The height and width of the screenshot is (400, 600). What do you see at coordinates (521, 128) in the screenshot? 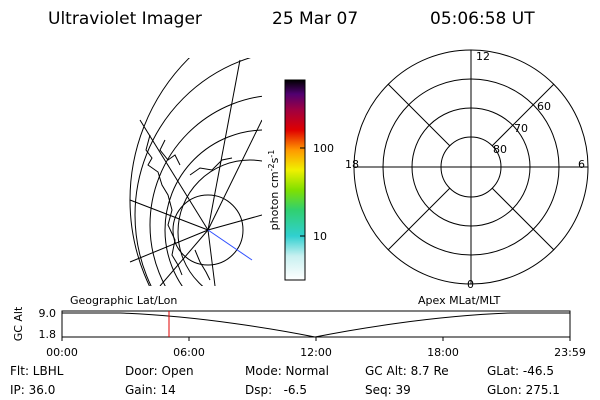
I see `ring-label: 70` at bounding box center [521, 128].